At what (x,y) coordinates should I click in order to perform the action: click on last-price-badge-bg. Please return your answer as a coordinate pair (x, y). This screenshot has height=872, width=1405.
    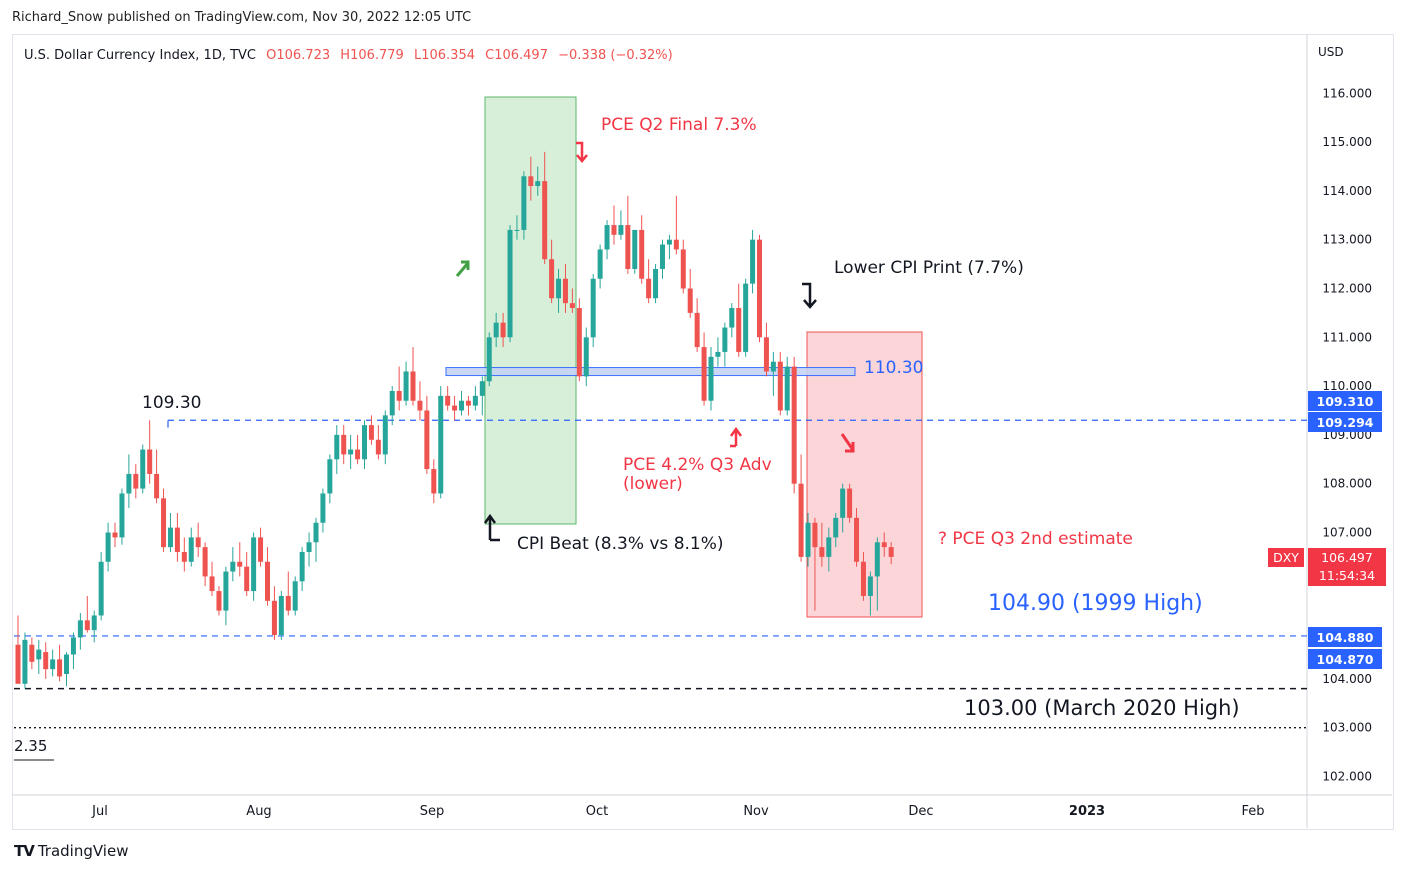
    Looking at the image, I should click on (1347, 567).